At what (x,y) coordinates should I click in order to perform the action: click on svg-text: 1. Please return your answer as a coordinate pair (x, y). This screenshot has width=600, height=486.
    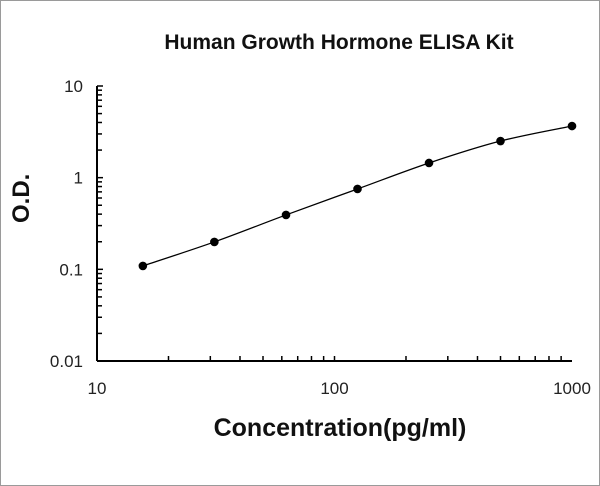
    Looking at the image, I should click on (78, 178).